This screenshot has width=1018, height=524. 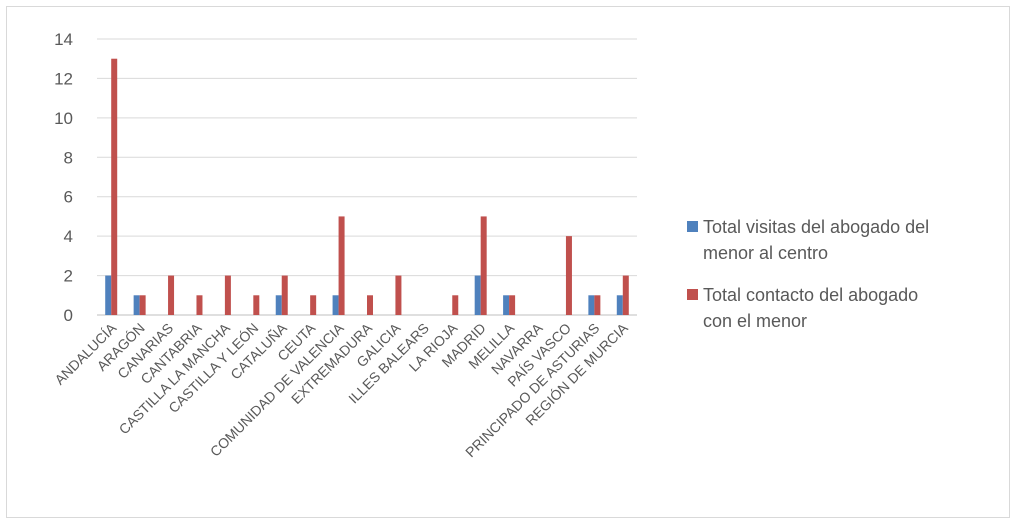 I want to click on legend-label-contacto-line2: con el menor, so click(x=755, y=321).